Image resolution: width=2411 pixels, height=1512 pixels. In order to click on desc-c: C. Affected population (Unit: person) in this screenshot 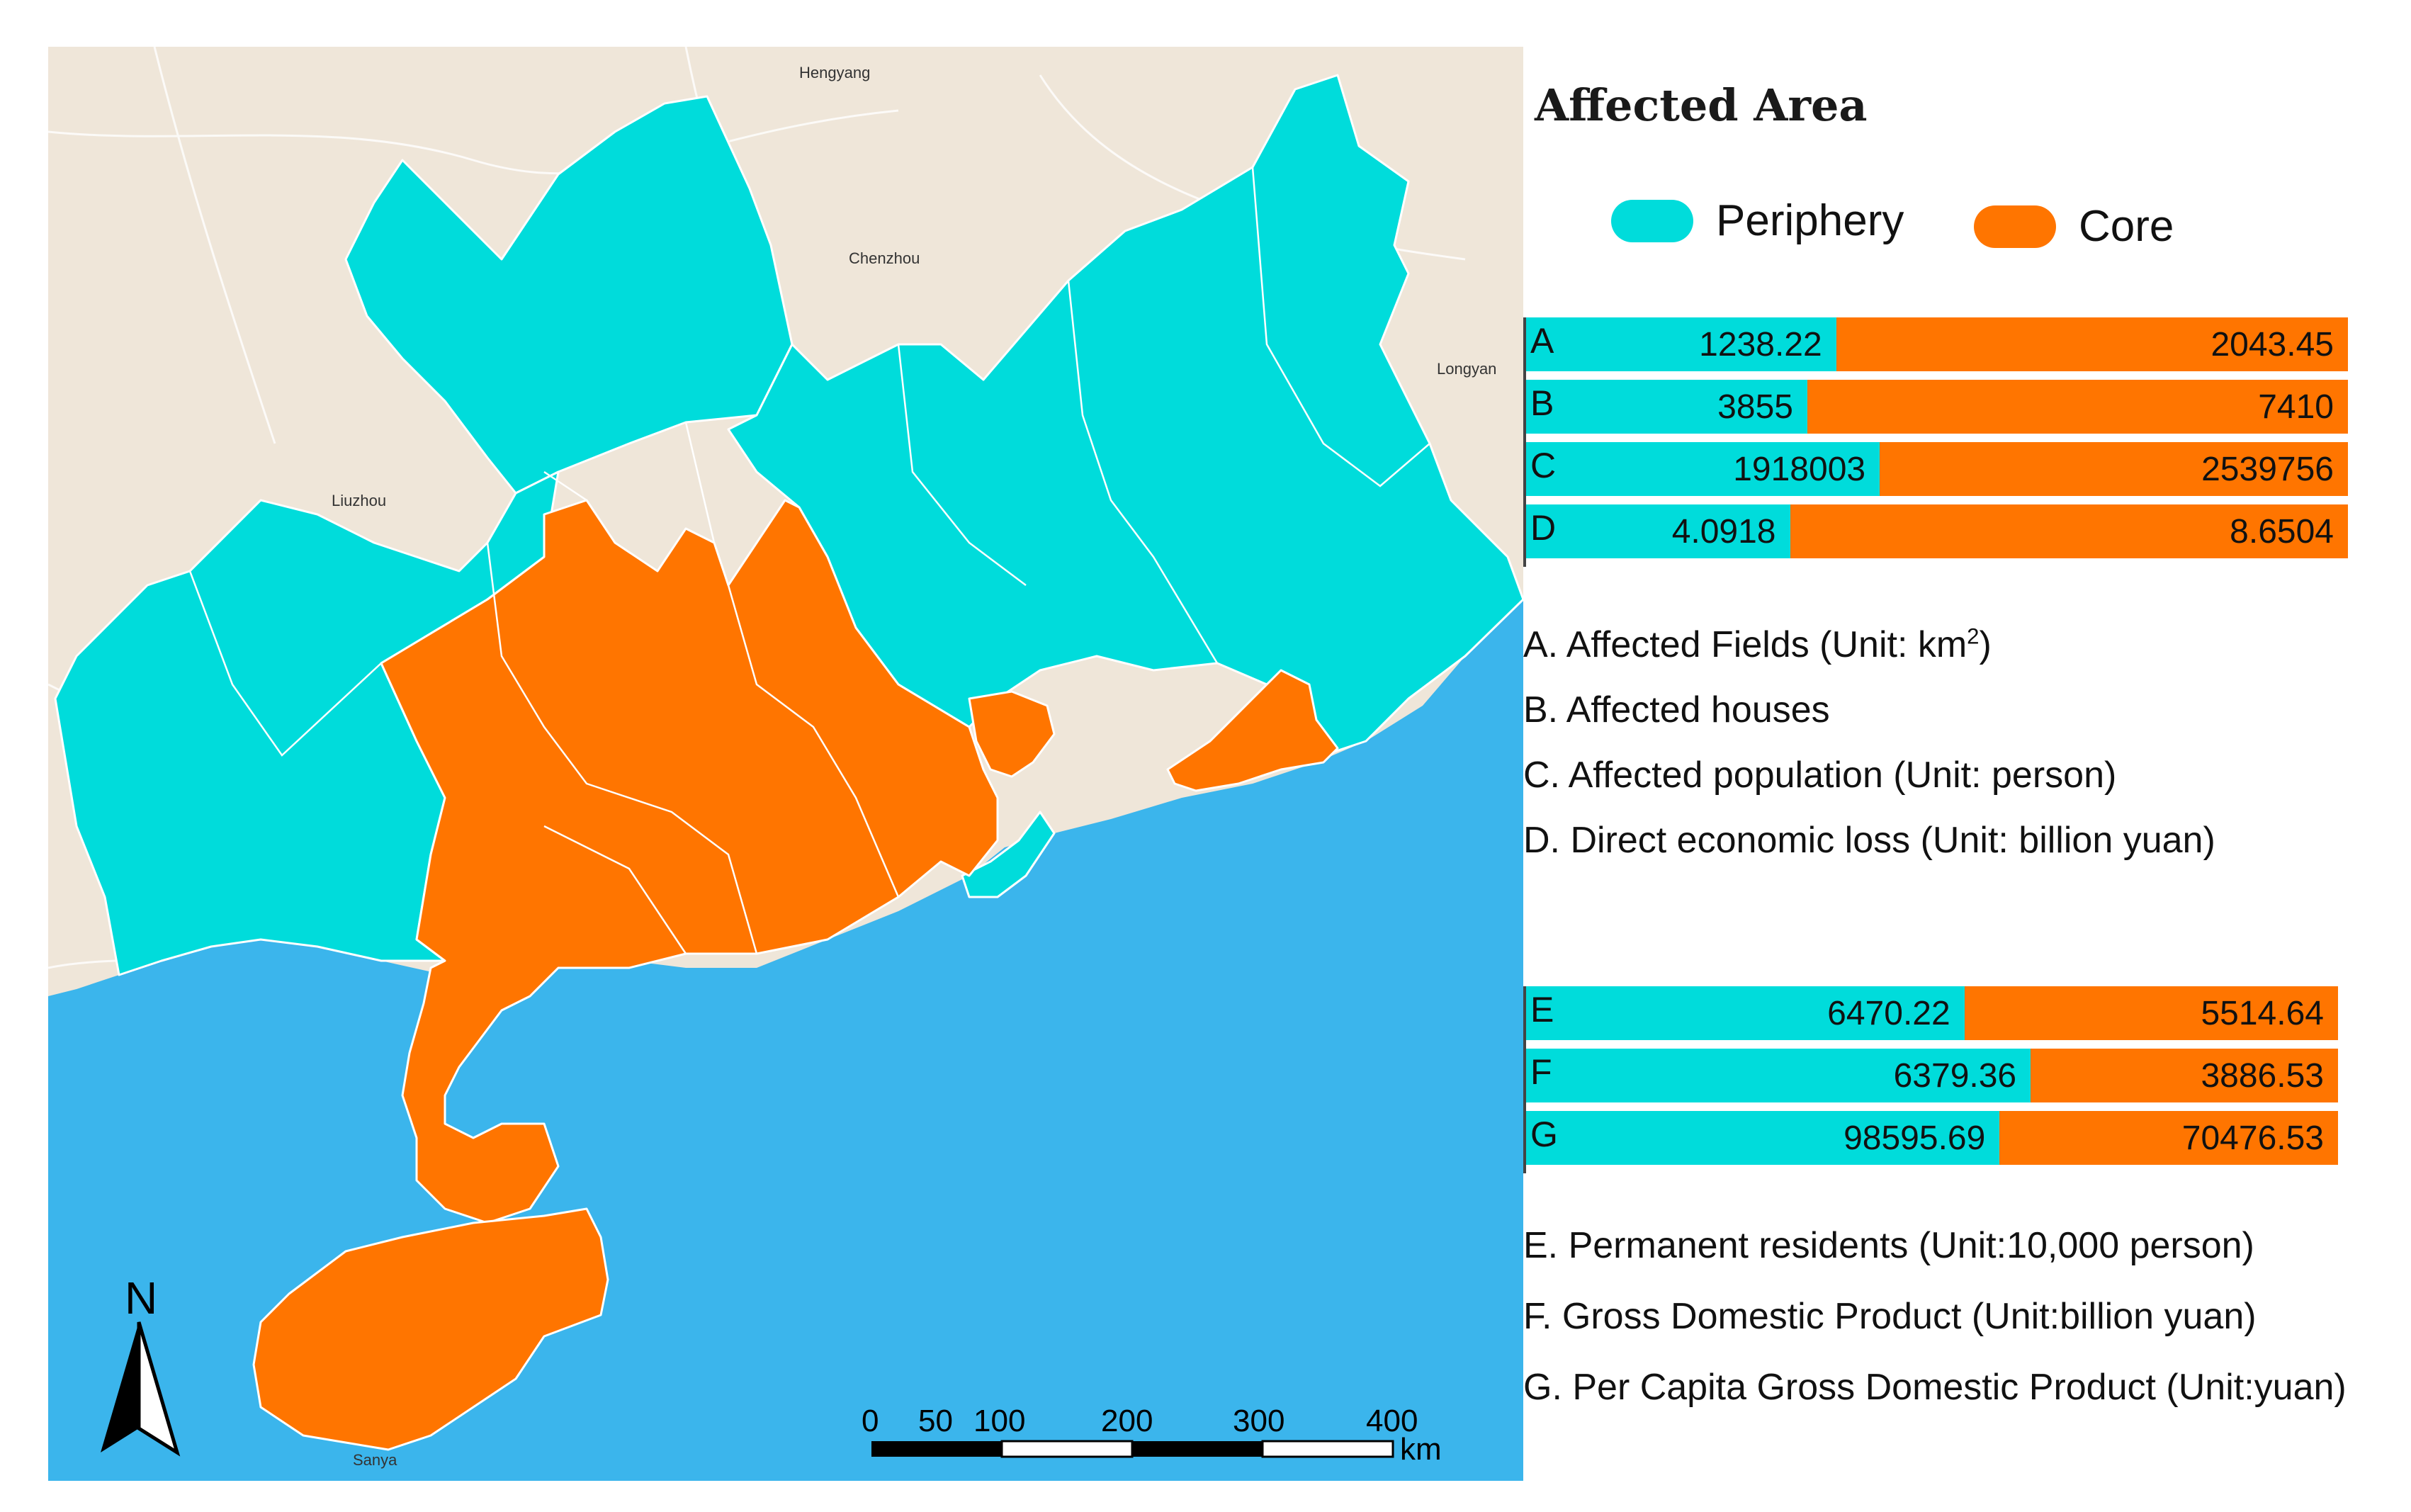, I will do `click(1820, 775)`.